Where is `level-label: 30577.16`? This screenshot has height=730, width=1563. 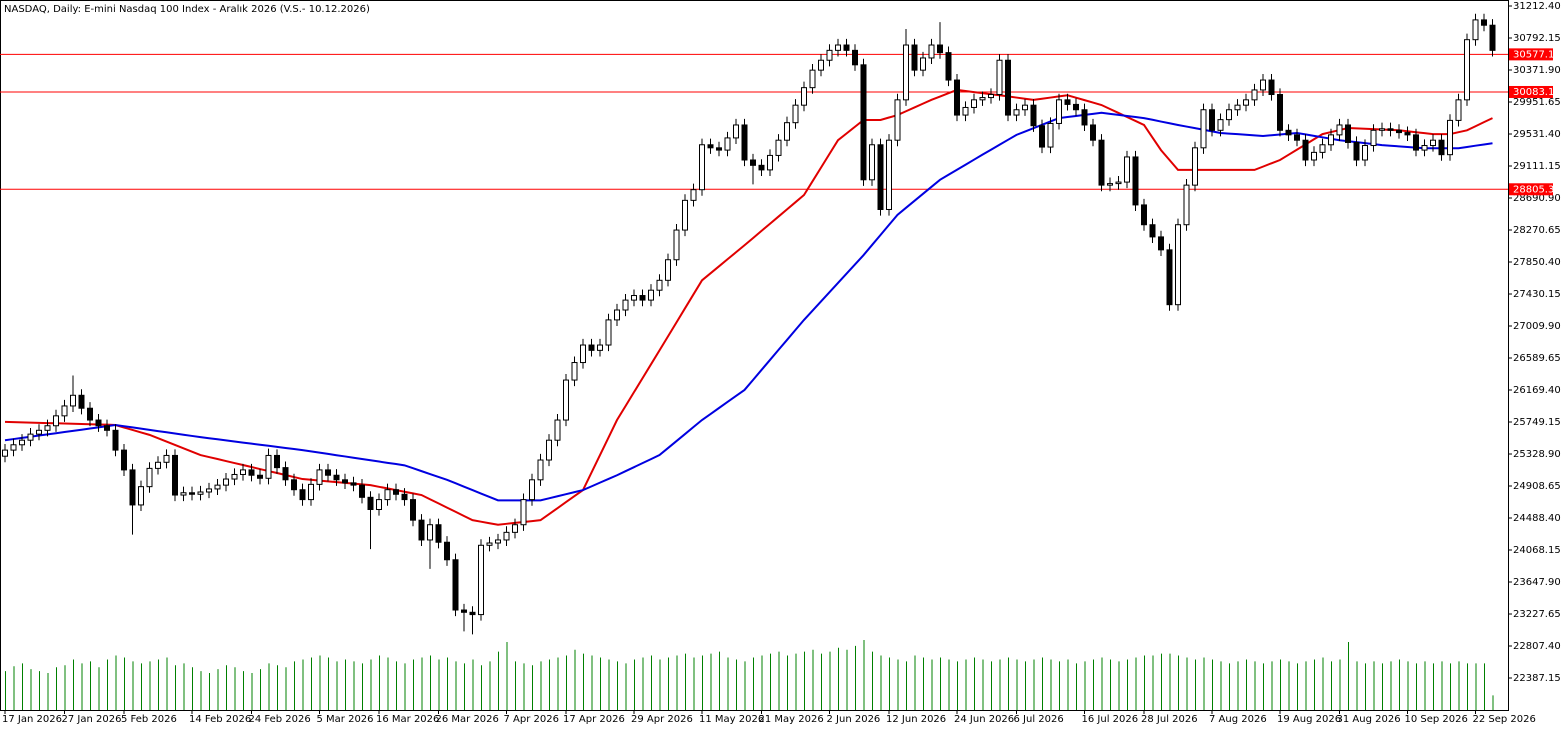
level-label: 30577.16 is located at coordinates (1537, 54).